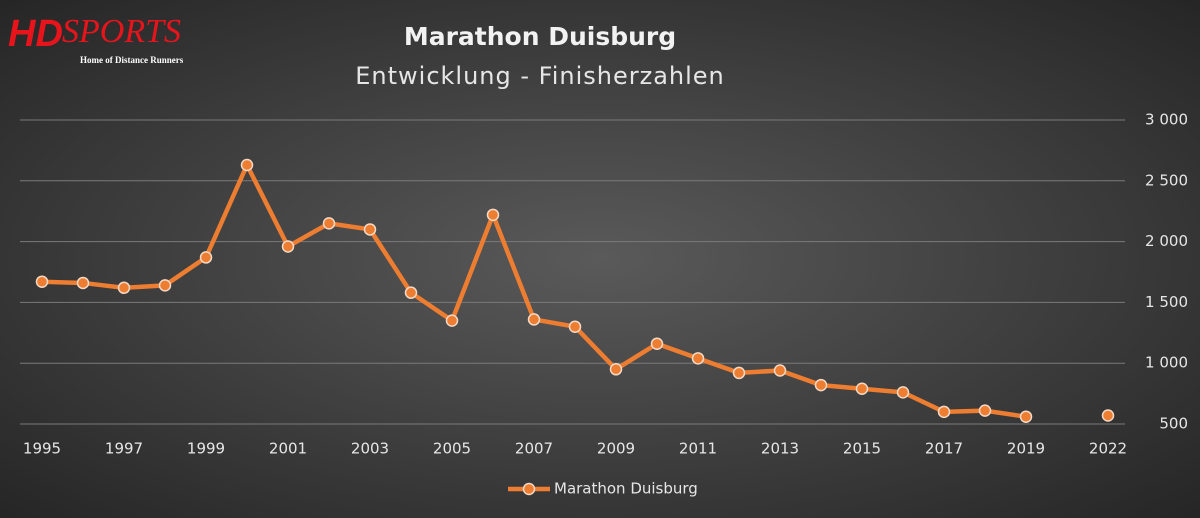  I want to click on x-tick-label: 2005, so click(452, 449).